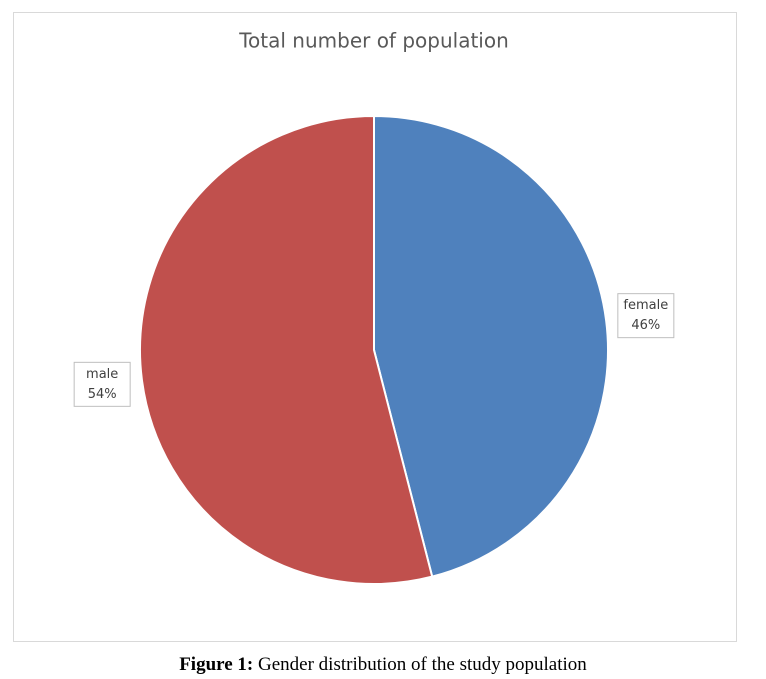 The image size is (766, 679). What do you see at coordinates (102, 374) in the screenshot?
I see `data-label-category: male` at bounding box center [102, 374].